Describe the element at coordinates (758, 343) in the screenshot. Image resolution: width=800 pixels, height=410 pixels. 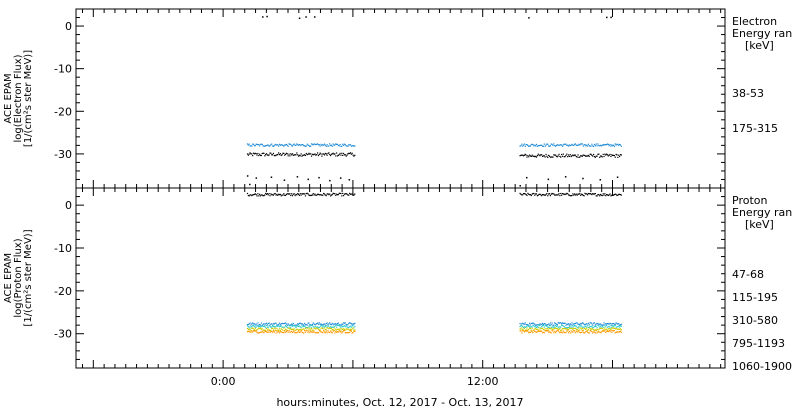
I see `legend-entry: 795-1193` at that location.